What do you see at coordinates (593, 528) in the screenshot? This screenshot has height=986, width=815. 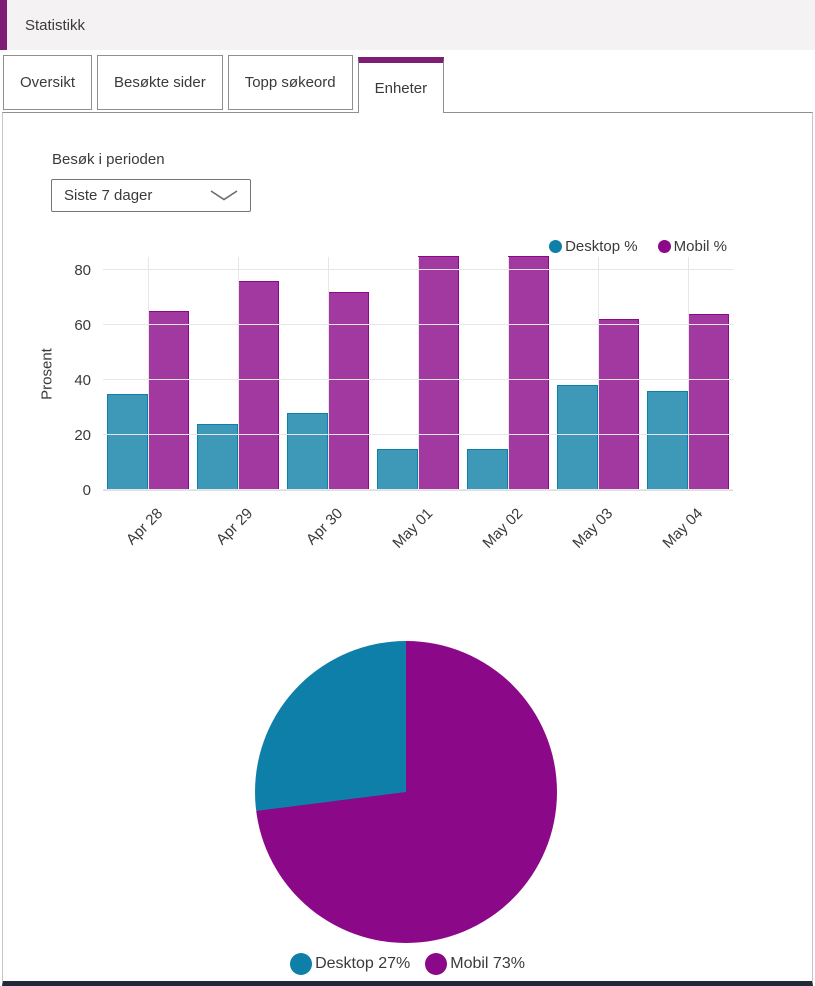 I see `x-tick-label: May 03` at bounding box center [593, 528].